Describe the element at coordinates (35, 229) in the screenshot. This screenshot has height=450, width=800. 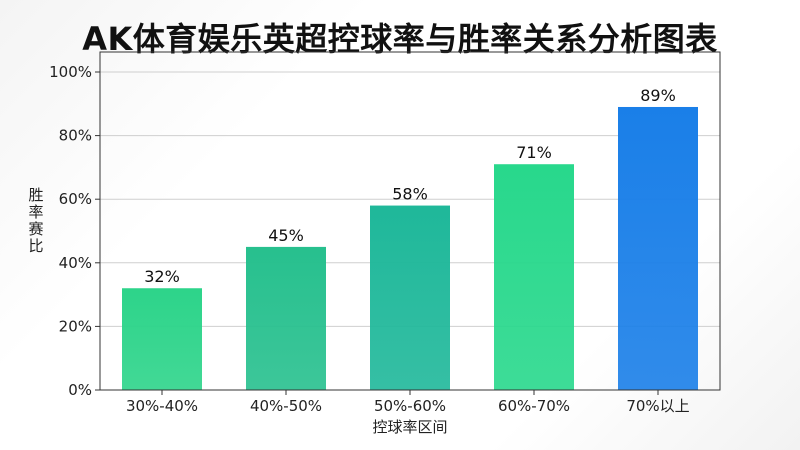
I see `y-axis-title-char: 赛` at that location.